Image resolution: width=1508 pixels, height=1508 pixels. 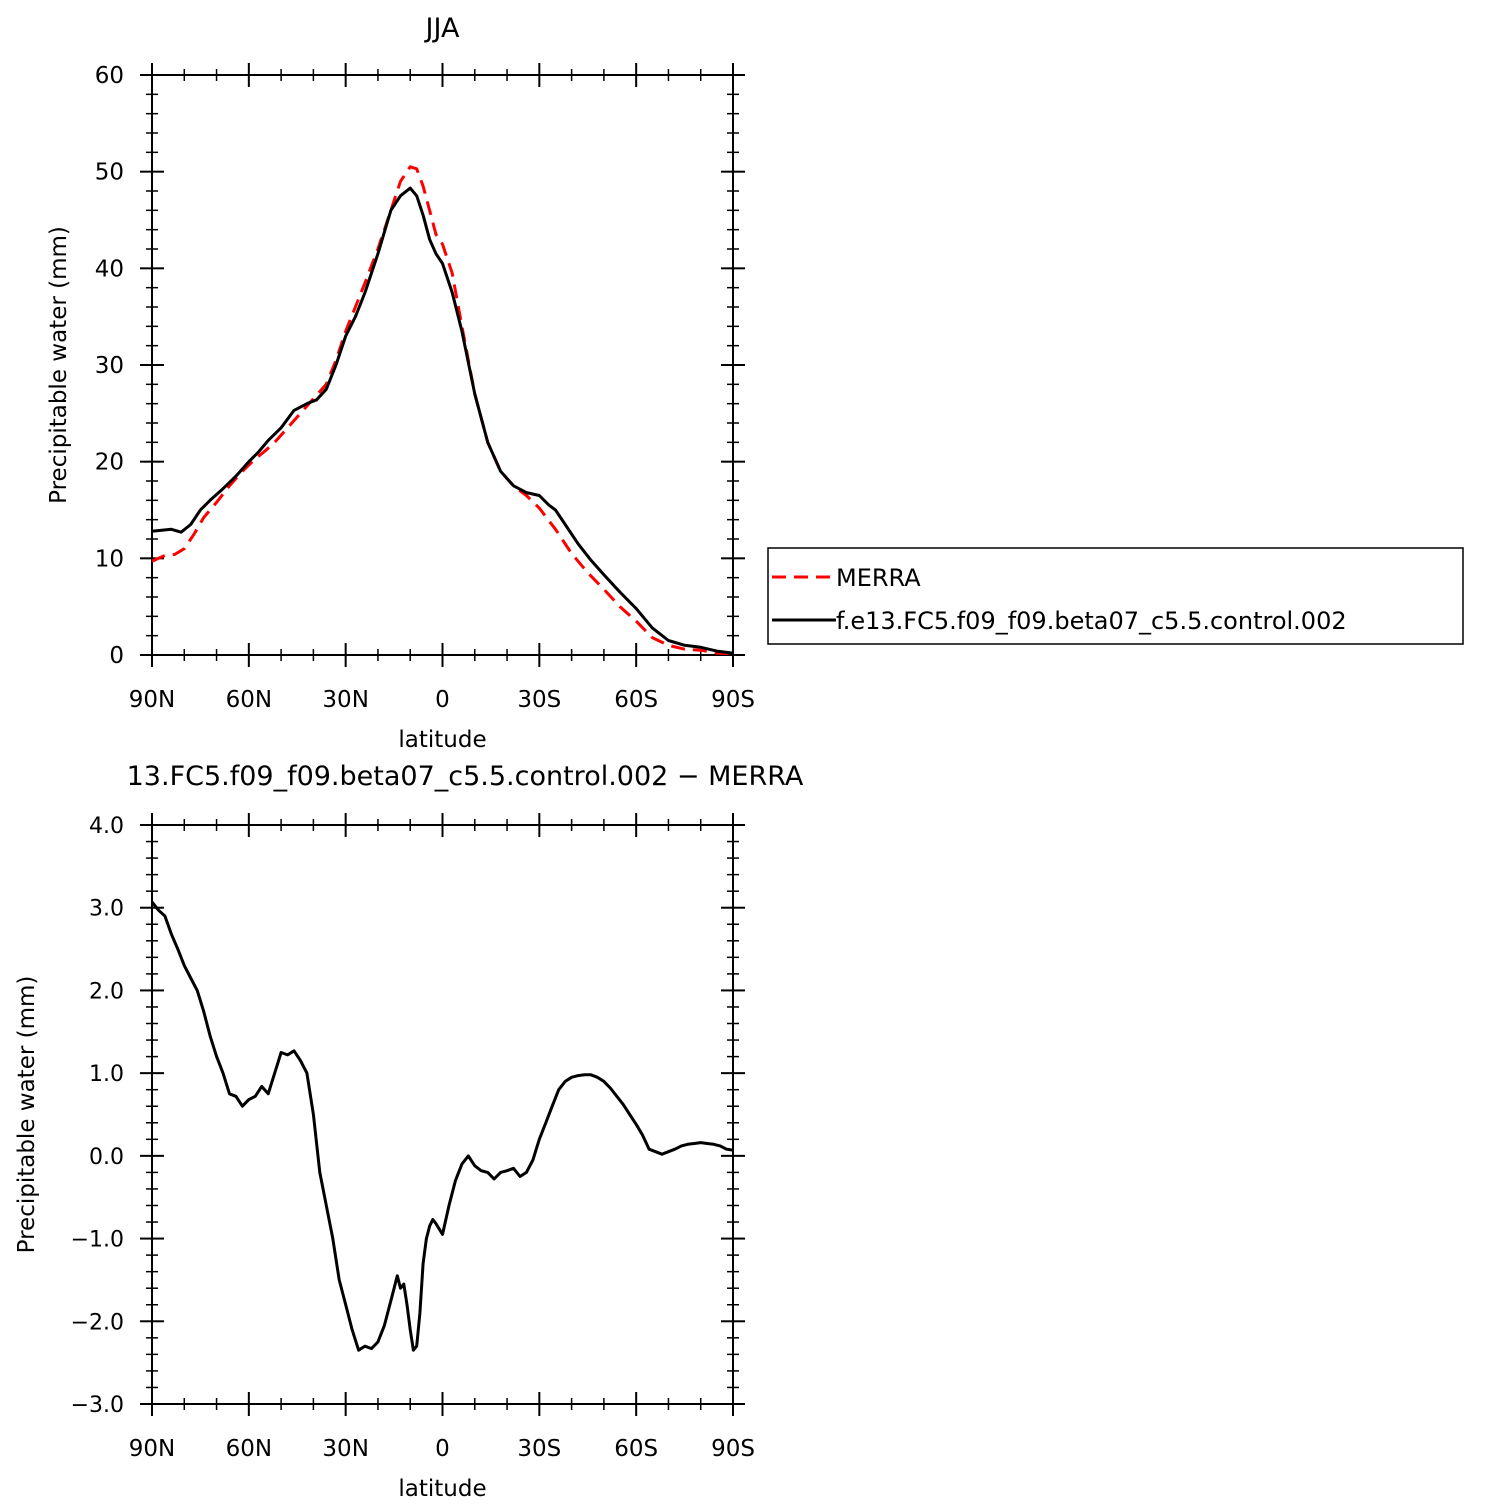 I want to click on y-tick-label: 2.0, so click(x=106, y=991).